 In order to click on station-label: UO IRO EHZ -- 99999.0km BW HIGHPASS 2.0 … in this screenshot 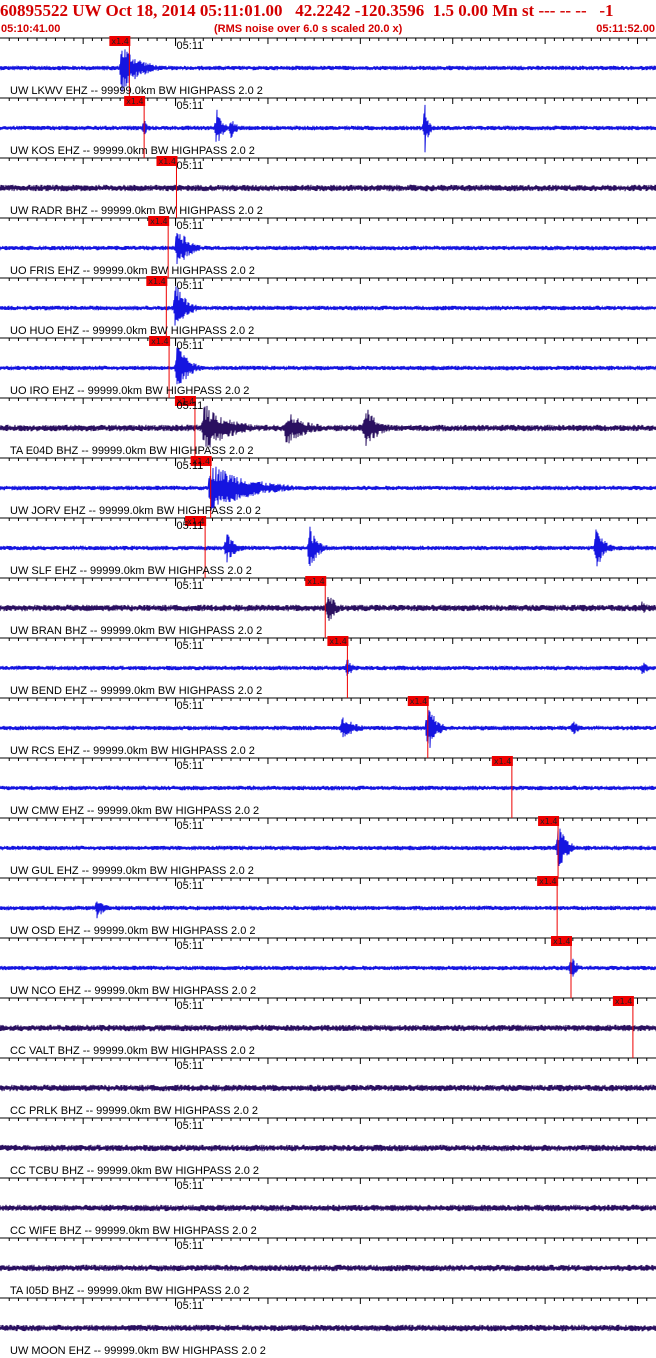, I will do `click(129, 391)`.